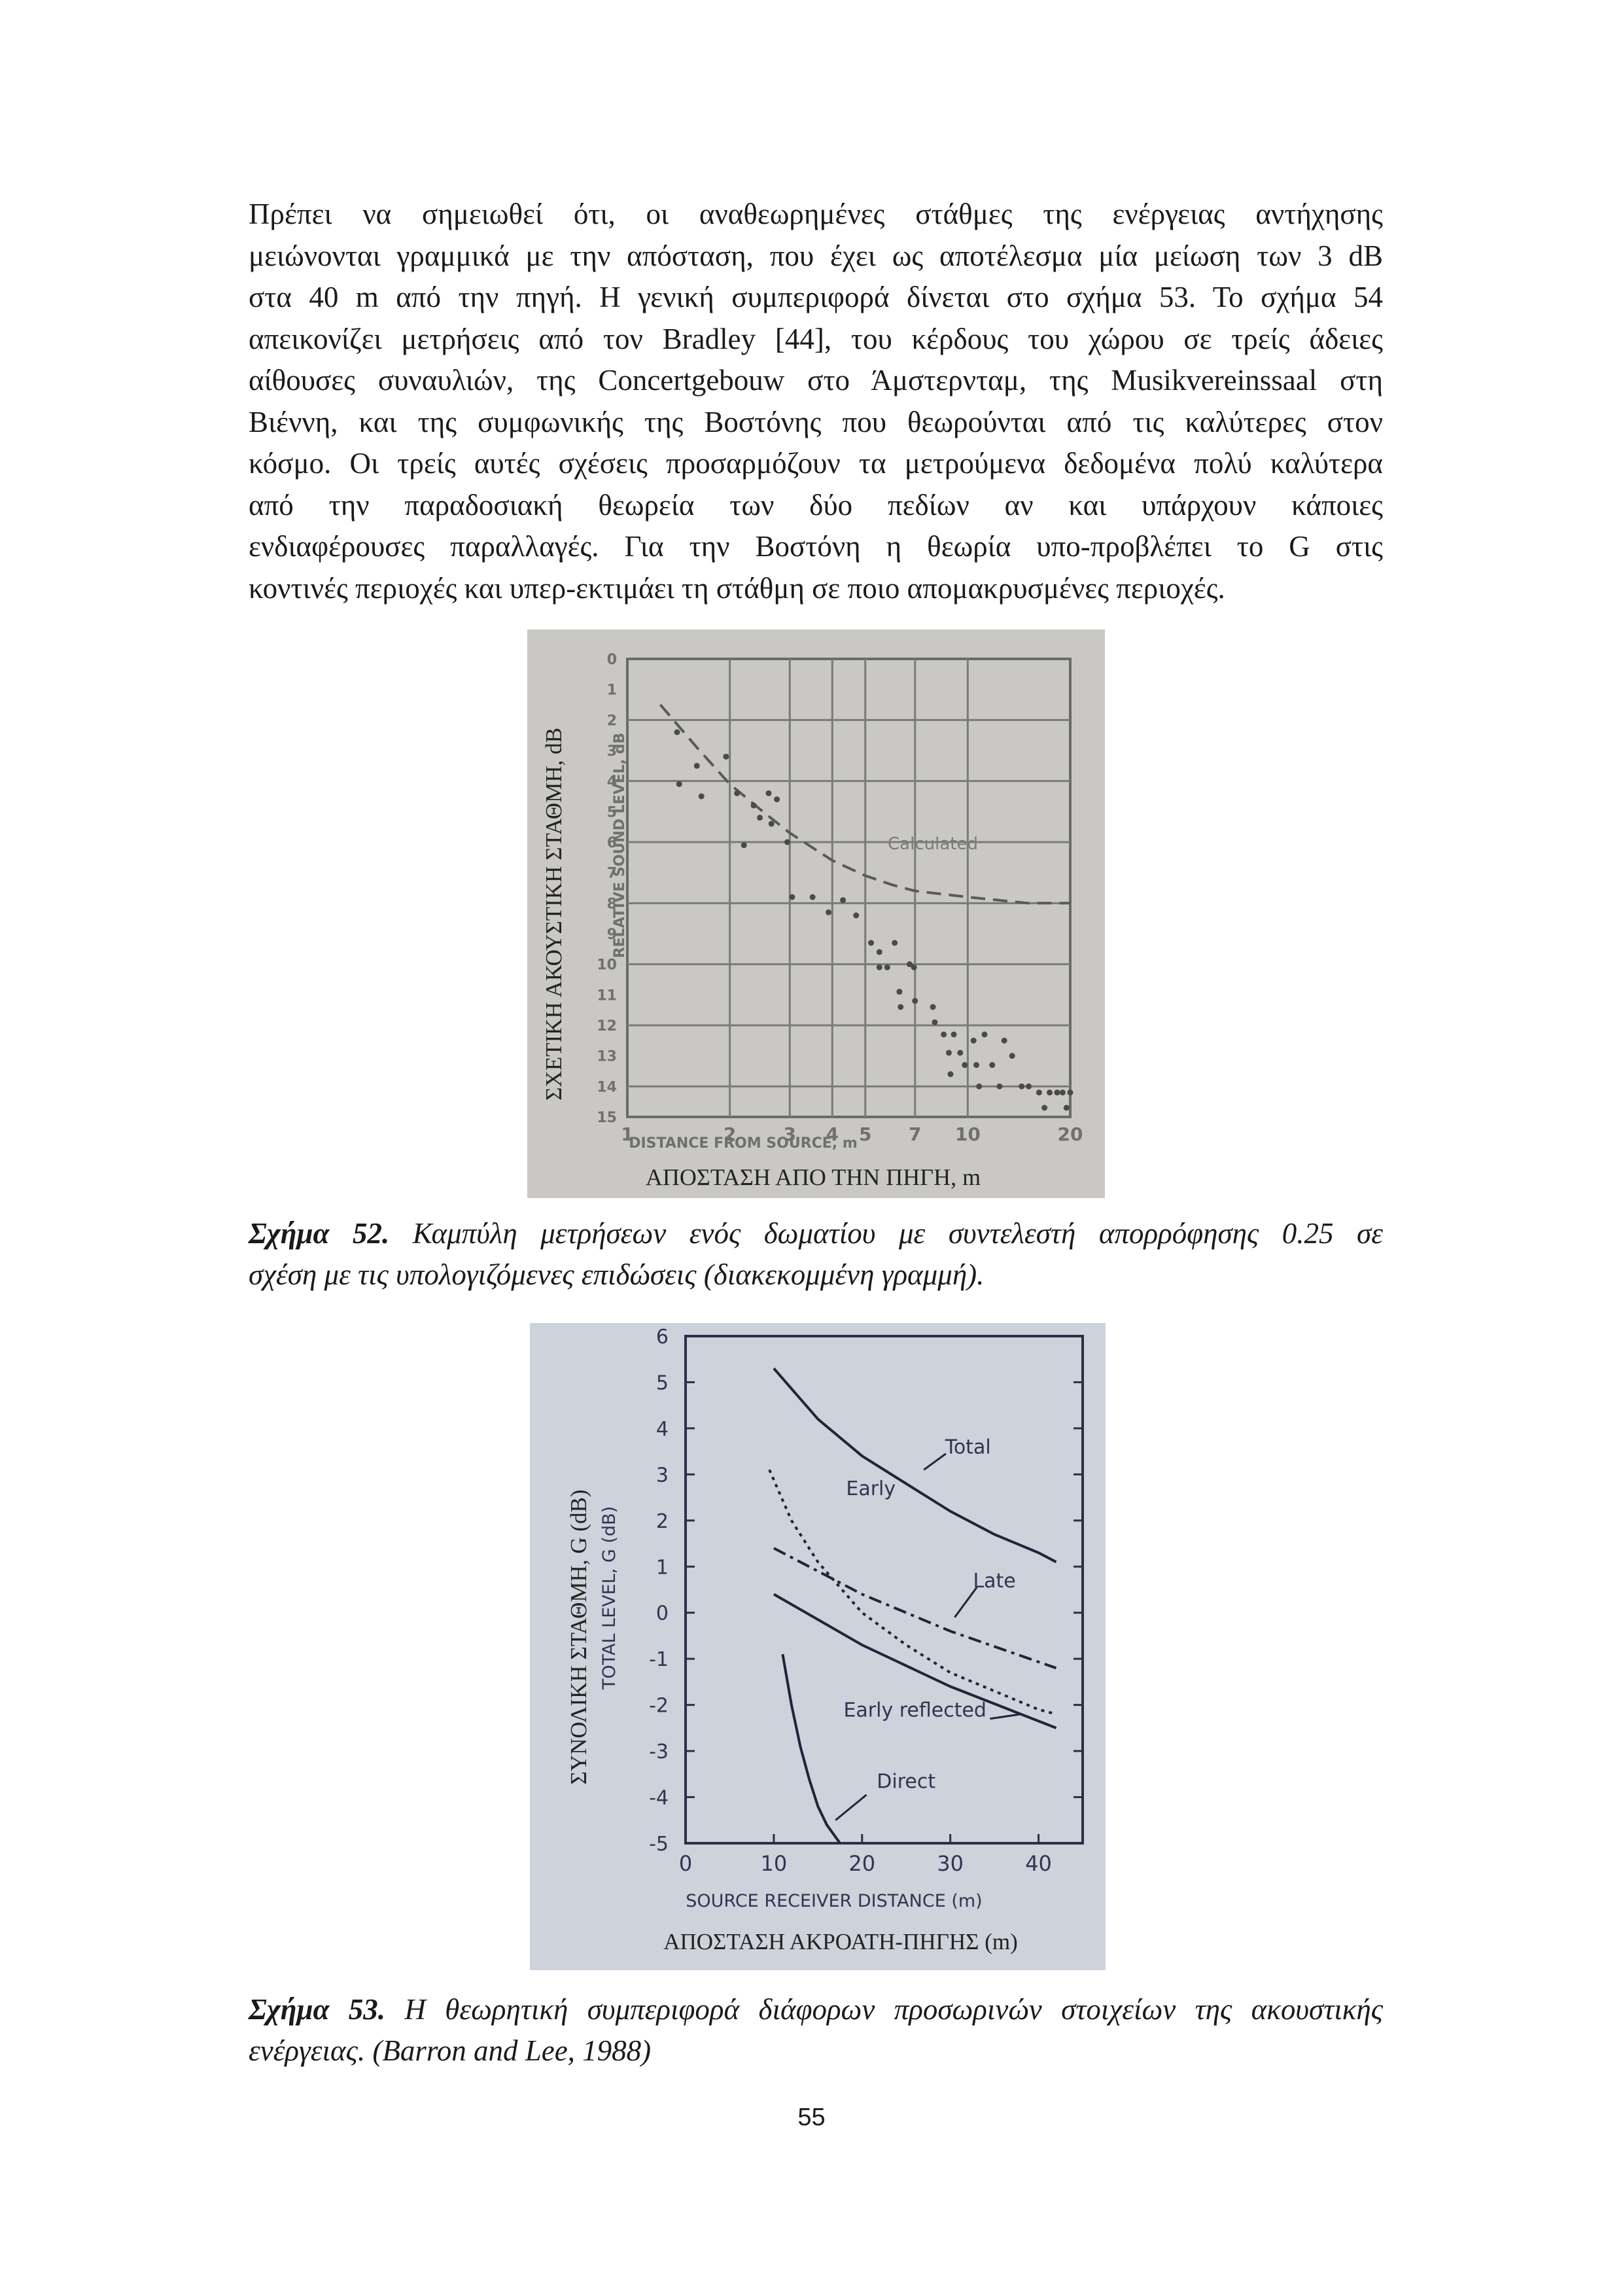 The height and width of the screenshot is (2296, 1623). I want to click on x-tick-label: 10, so click(774, 1864).